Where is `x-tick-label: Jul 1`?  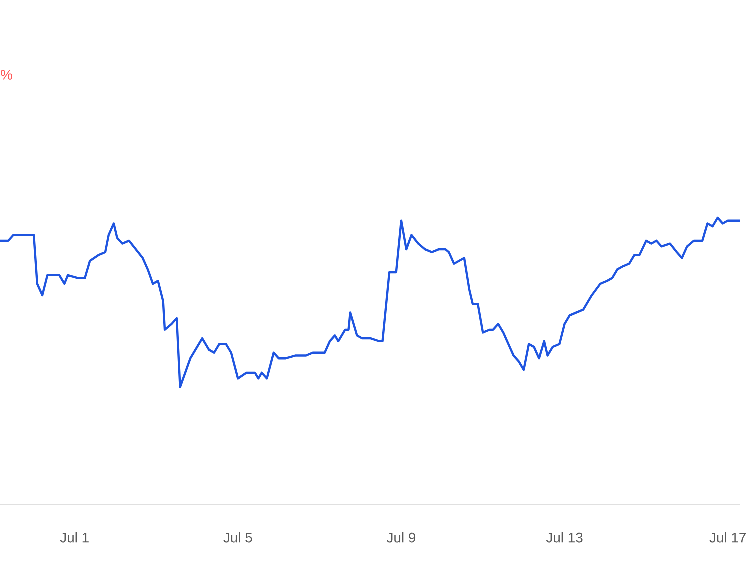
x-tick-label: Jul 1 is located at coordinates (74, 537).